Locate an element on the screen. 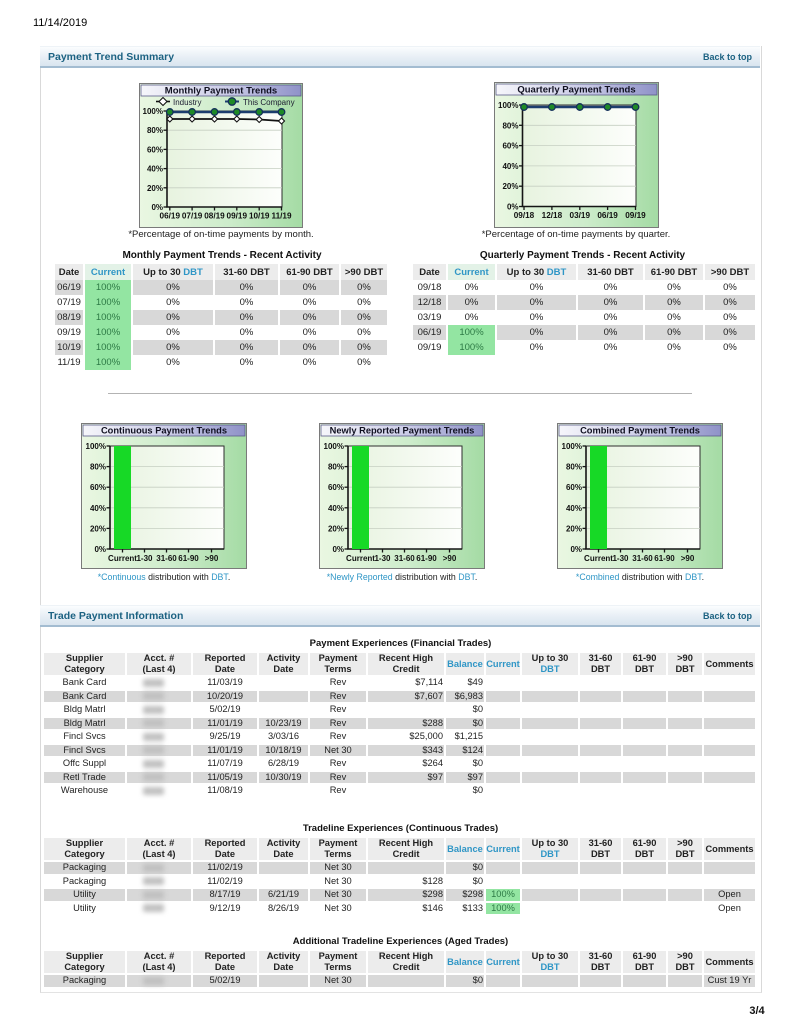 The width and height of the screenshot is (800, 1035). svg-text: Industry is located at coordinates (187, 102).